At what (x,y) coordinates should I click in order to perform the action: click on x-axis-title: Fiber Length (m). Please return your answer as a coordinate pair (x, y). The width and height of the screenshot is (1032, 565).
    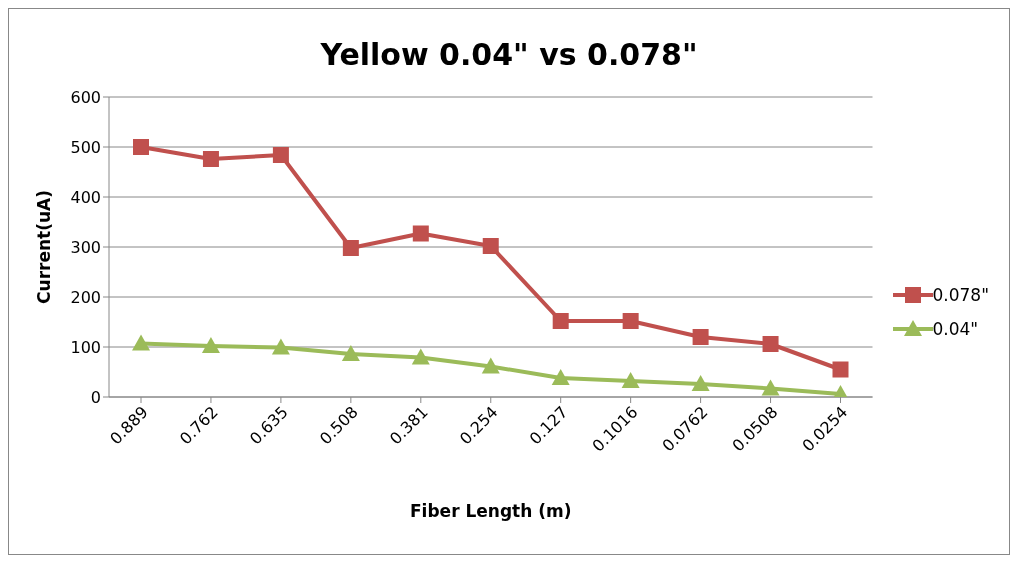
    Looking at the image, I should click on (491, 511).